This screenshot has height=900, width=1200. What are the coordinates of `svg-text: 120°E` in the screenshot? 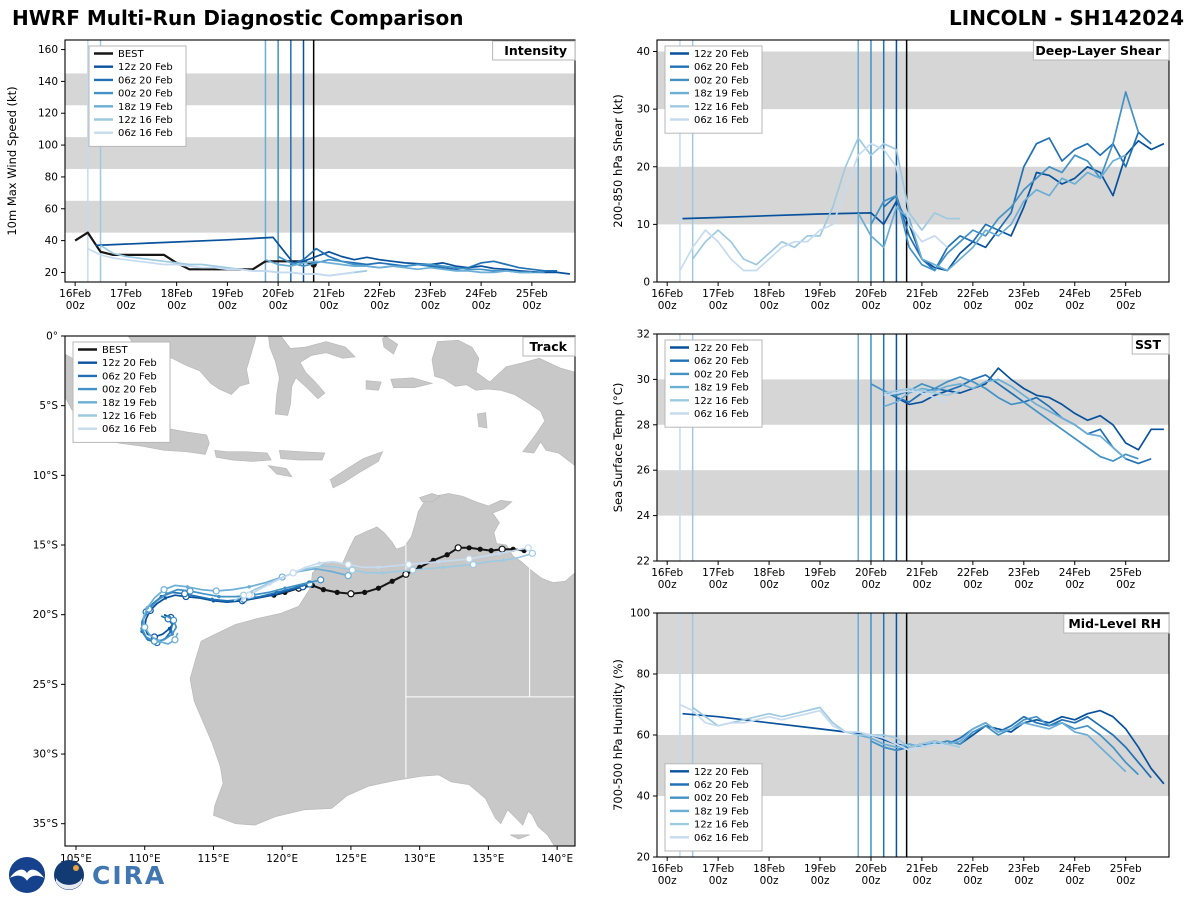 It's located at (282, 859).